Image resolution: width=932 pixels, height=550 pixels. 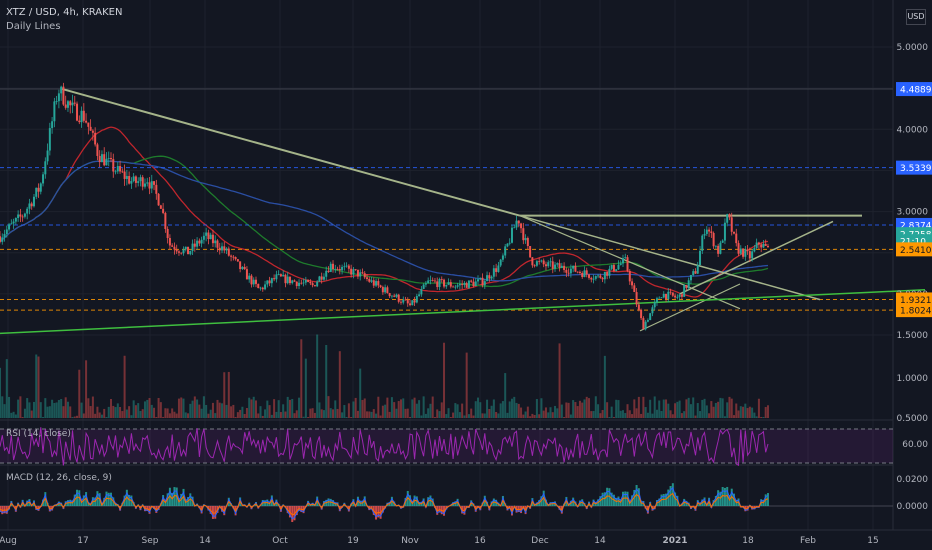 What do you see at coordinates (466, 537) in the screenshot?
I see `time-axis: Aug 17 Sep 14 Oct 19 Nov 16 Dec 14 2021 18 Feb 15` at bounding box center [466, 537].